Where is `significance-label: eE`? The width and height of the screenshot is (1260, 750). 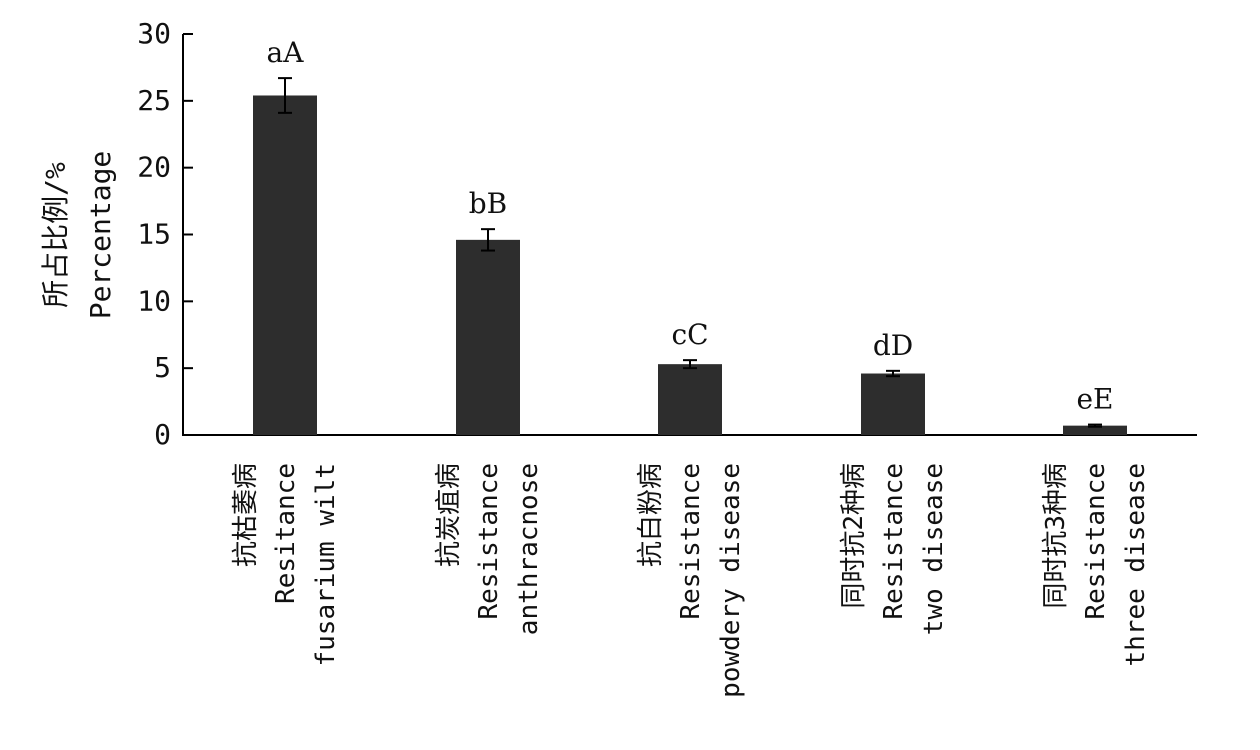 significance-label: eE is located at coordinates (1094, 399).